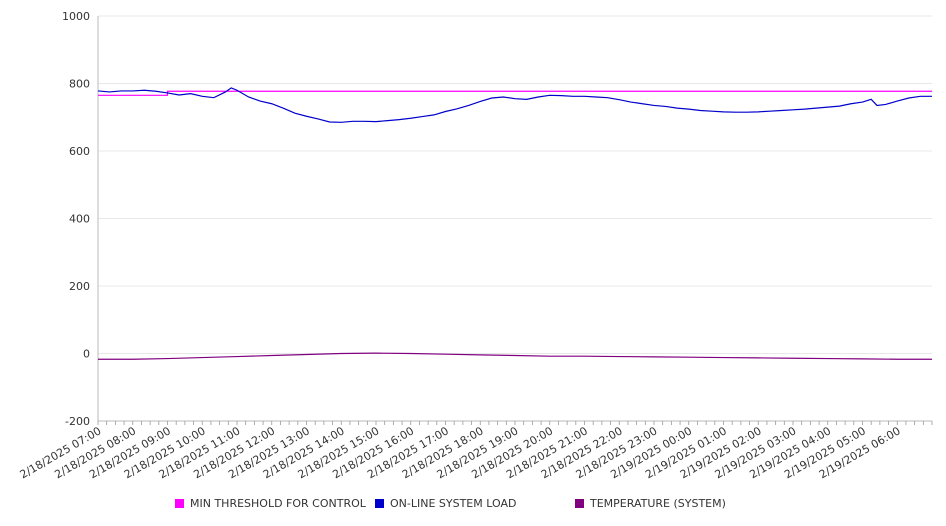 This screenshot has height=526, width=946. Describe the element at coordinates (658, 503) in the screenshot. I see `legend-label-temperature: TEMPERATURE (SYSTEM)` at that location.